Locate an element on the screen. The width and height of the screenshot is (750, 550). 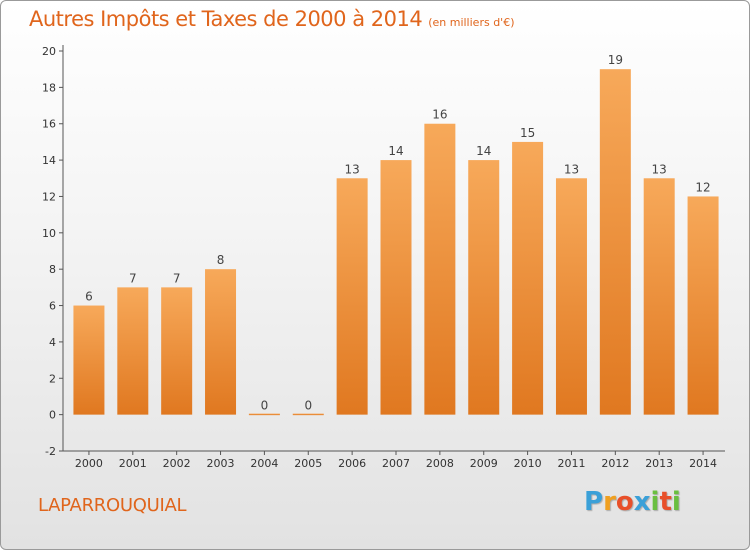
y-tick-label: 6 is located at coordinates (52, 306).